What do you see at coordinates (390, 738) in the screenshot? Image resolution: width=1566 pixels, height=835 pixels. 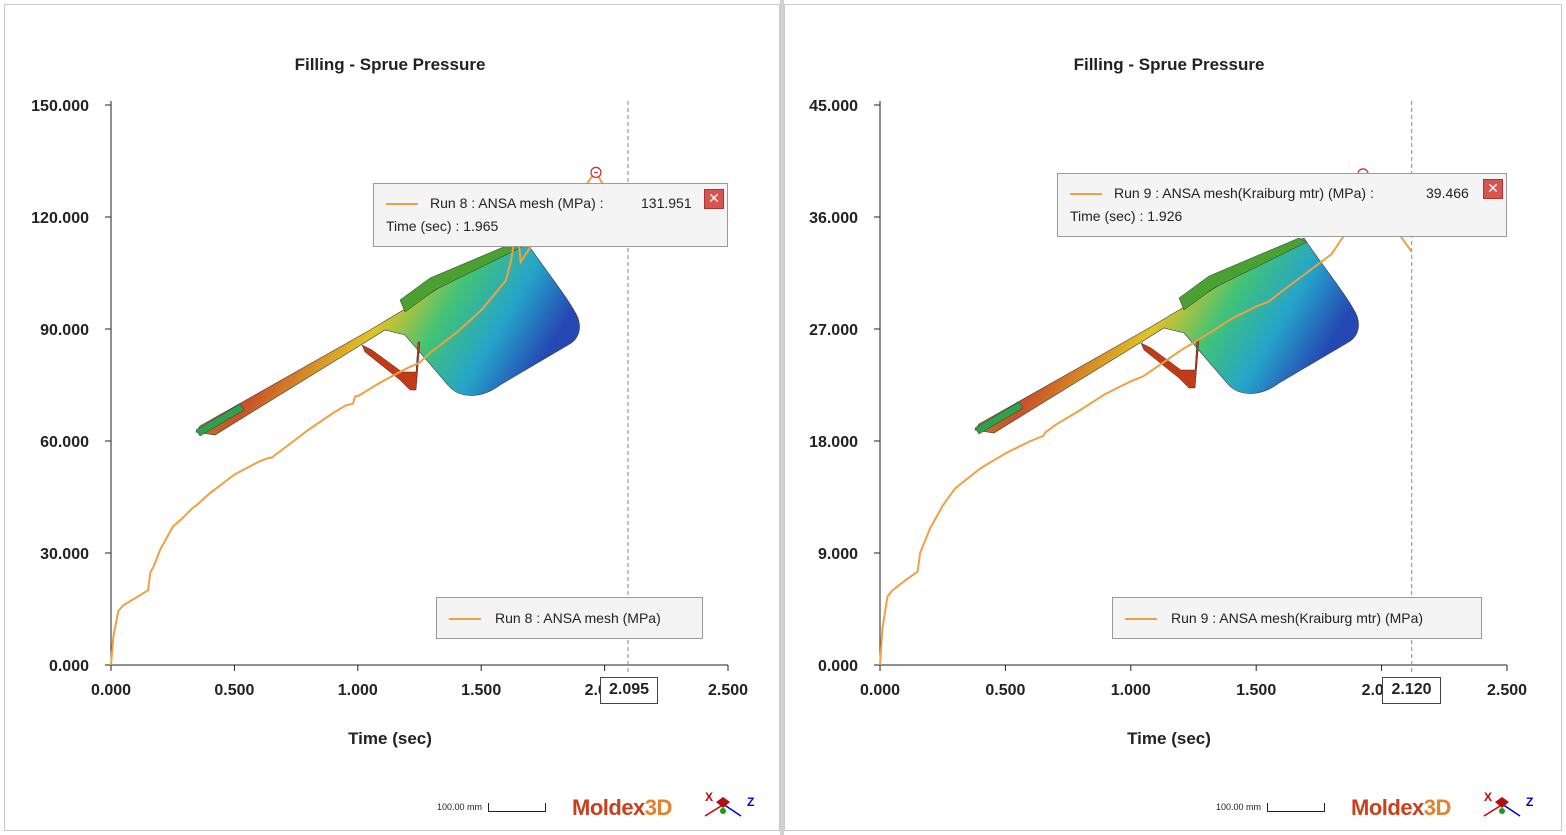 I see `x-axis-label-left: Time (sec)` at bounding box center [390, 738].